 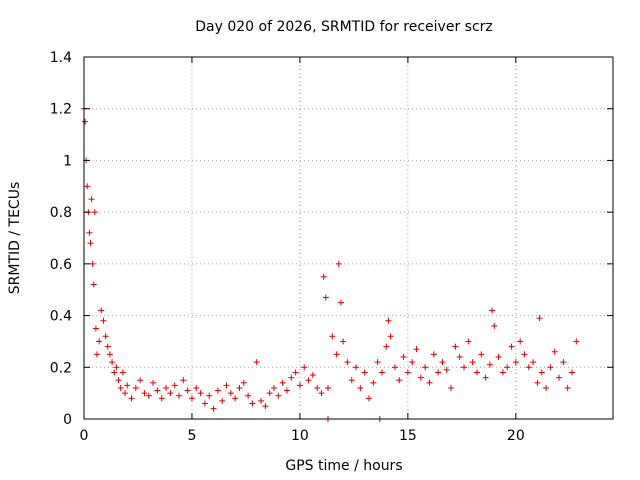 I want to click on x-axis-label: GPS time / hours, so click(x=343, y=466).